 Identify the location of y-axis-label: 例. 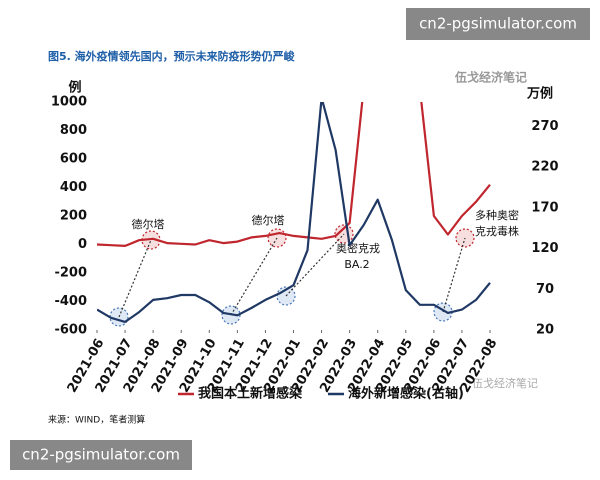
(74, 88).